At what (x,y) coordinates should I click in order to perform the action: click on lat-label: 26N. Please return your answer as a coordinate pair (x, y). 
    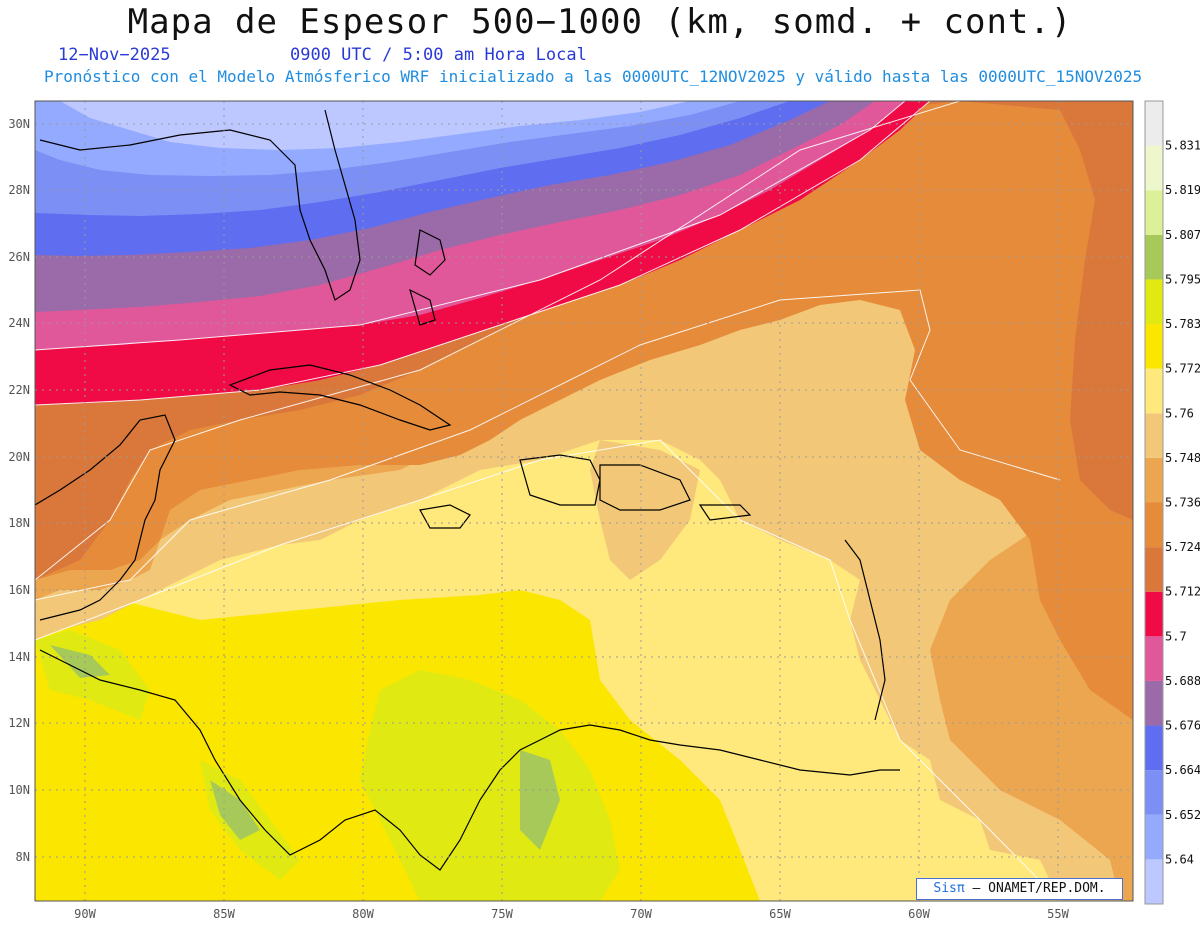
    Looking at the image, I should click on (19, 257).